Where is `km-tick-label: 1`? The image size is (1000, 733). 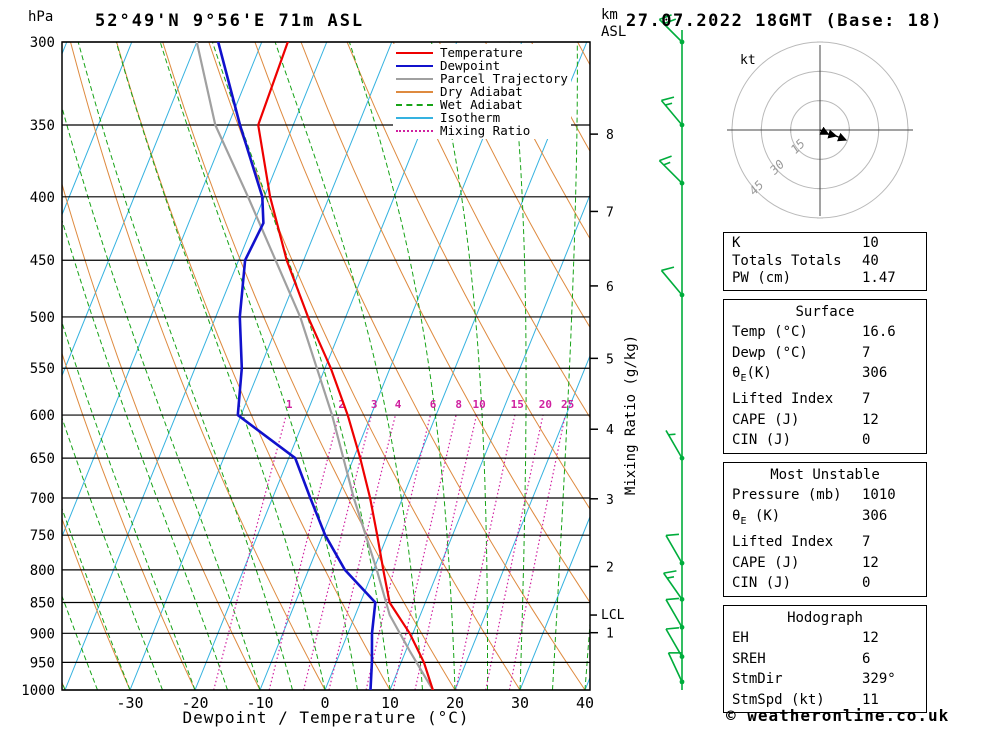 km-tick-label: 1 is located at coordinates (610, 634).